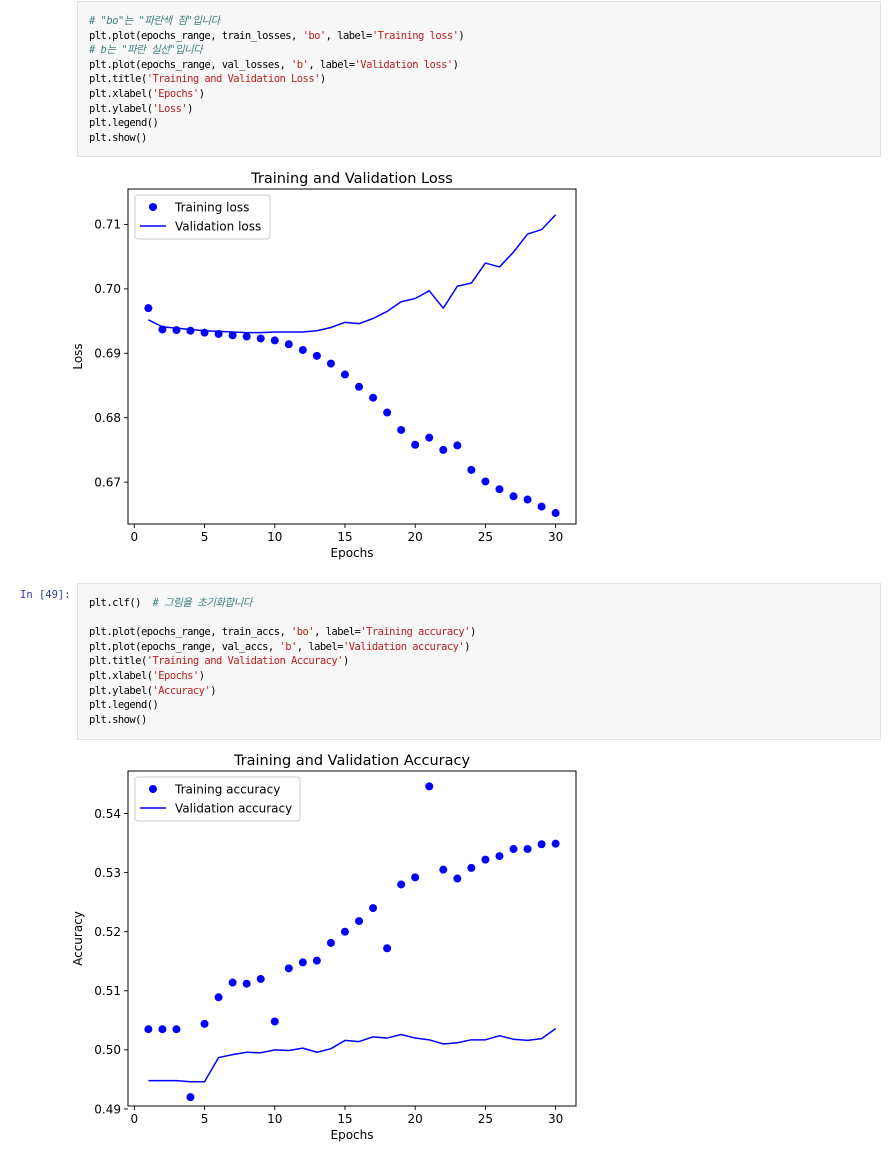 The width and height of the screenshot is (888, 1154). I want to click on code-comment: # b는 "파란 실선"입니다, so click(146, 50).